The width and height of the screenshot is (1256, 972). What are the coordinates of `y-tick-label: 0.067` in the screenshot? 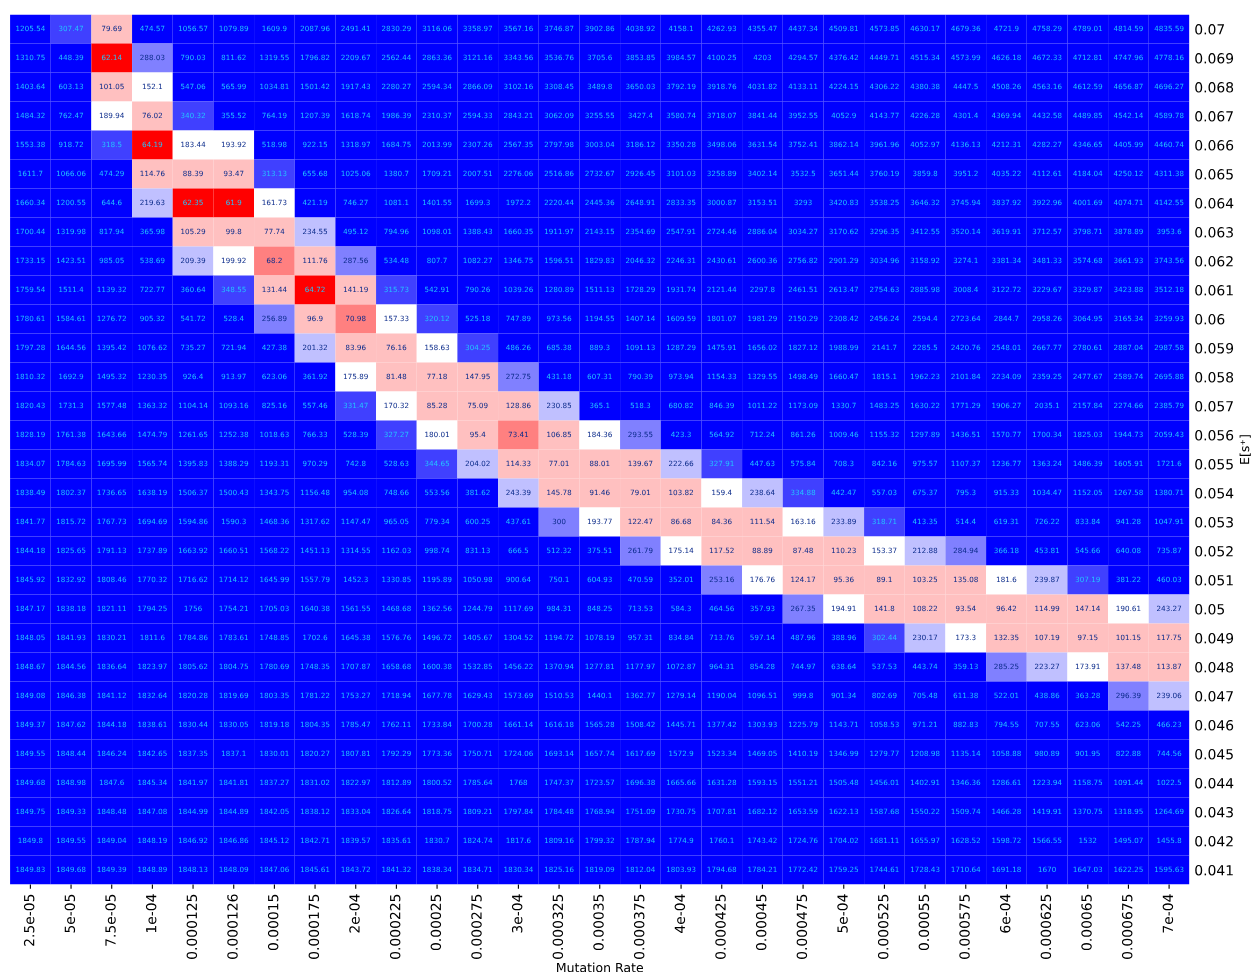 It's located at (1214, 116).